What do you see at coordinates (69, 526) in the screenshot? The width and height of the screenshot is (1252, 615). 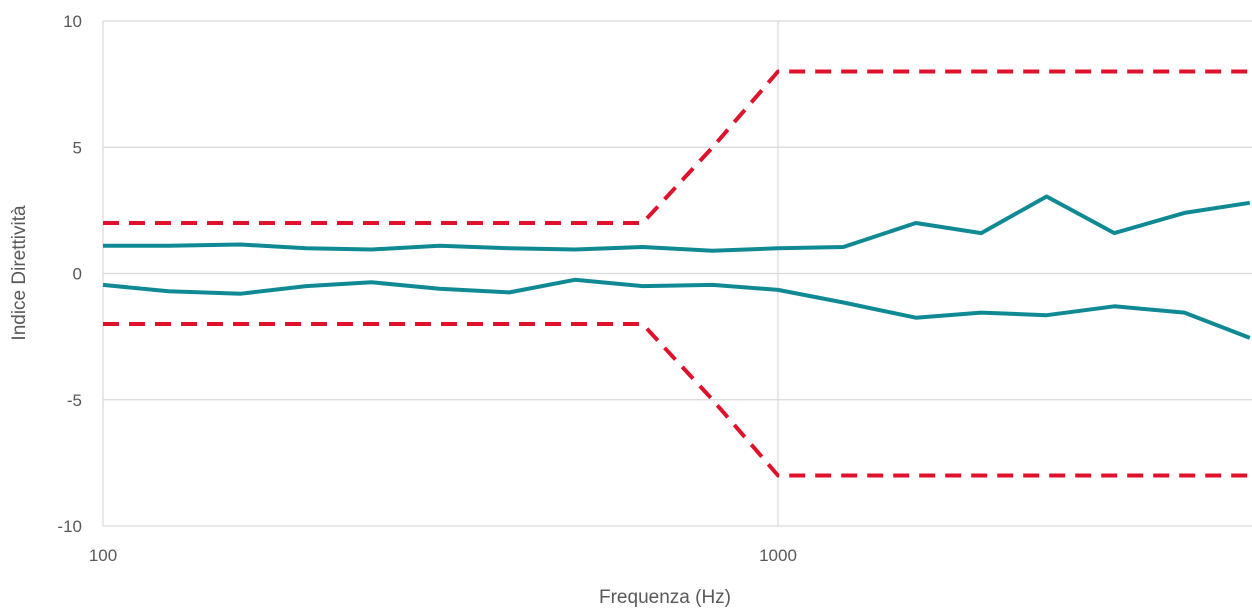 I see `y-tick-label: -10` at bounding box center [69, 526].